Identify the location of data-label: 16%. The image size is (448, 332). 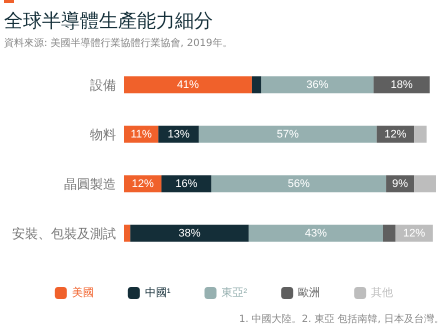
(186, 184).